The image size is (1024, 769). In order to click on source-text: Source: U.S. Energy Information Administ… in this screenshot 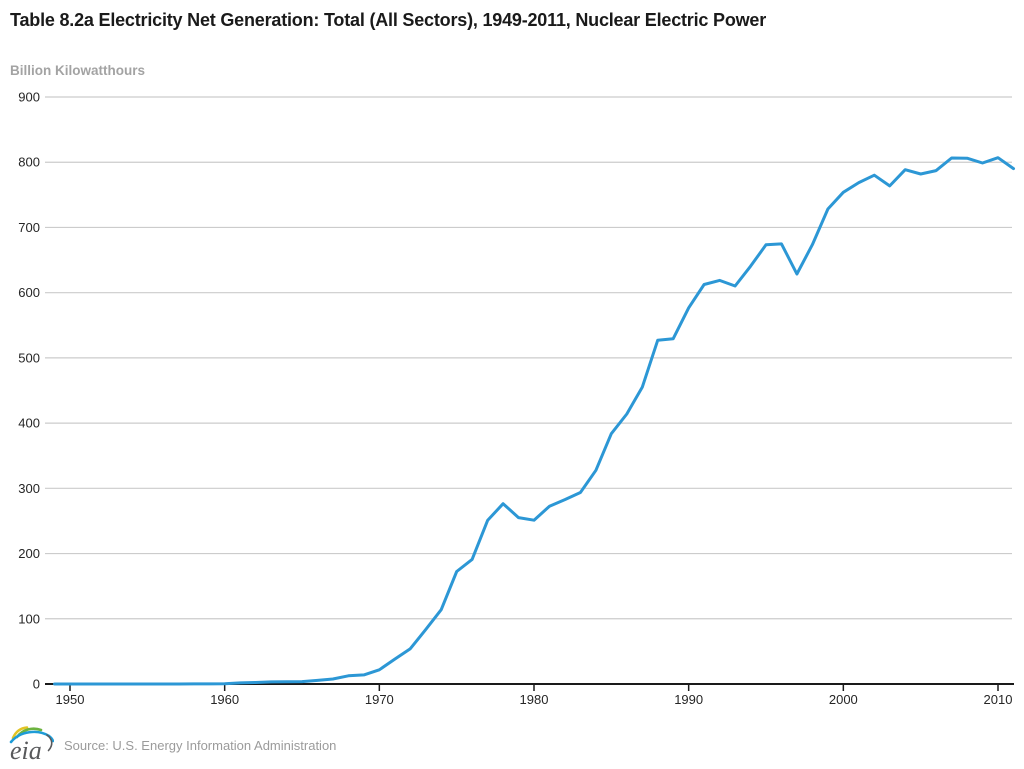, I will do `click(200, 745)`.